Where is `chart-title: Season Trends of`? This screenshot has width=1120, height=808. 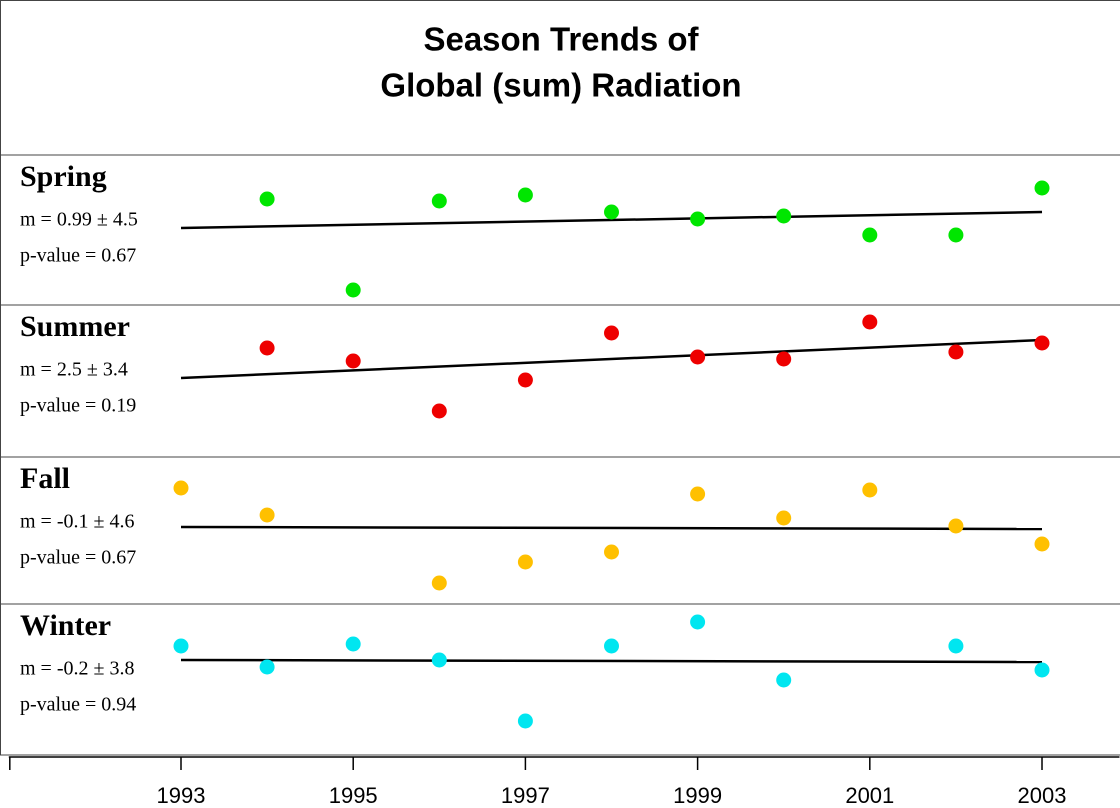 chart-title: Season Trends of is located at coordinates (561, 39).